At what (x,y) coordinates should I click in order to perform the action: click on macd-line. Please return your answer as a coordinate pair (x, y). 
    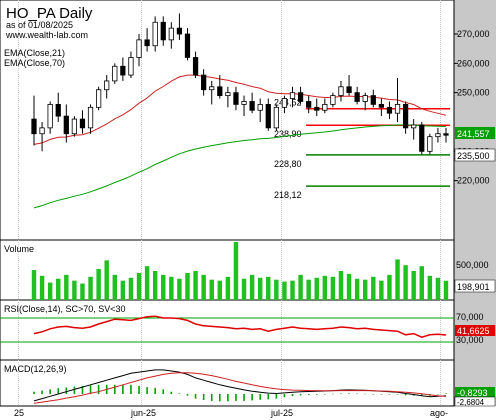
    Looking at the image, I should click on (240, 385).